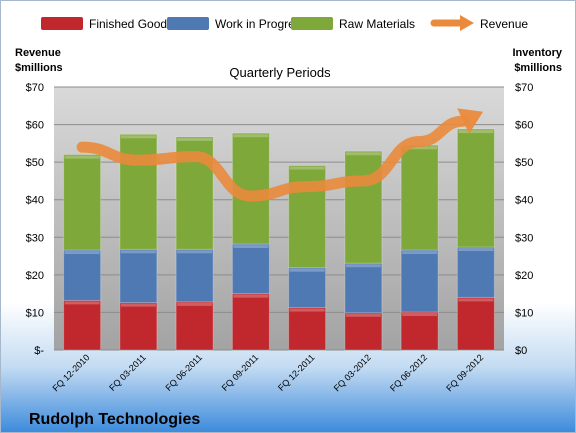  Describe the element at coordinates (524, 313) in the screenshot. I see `right-tick-label: $10` at that location.